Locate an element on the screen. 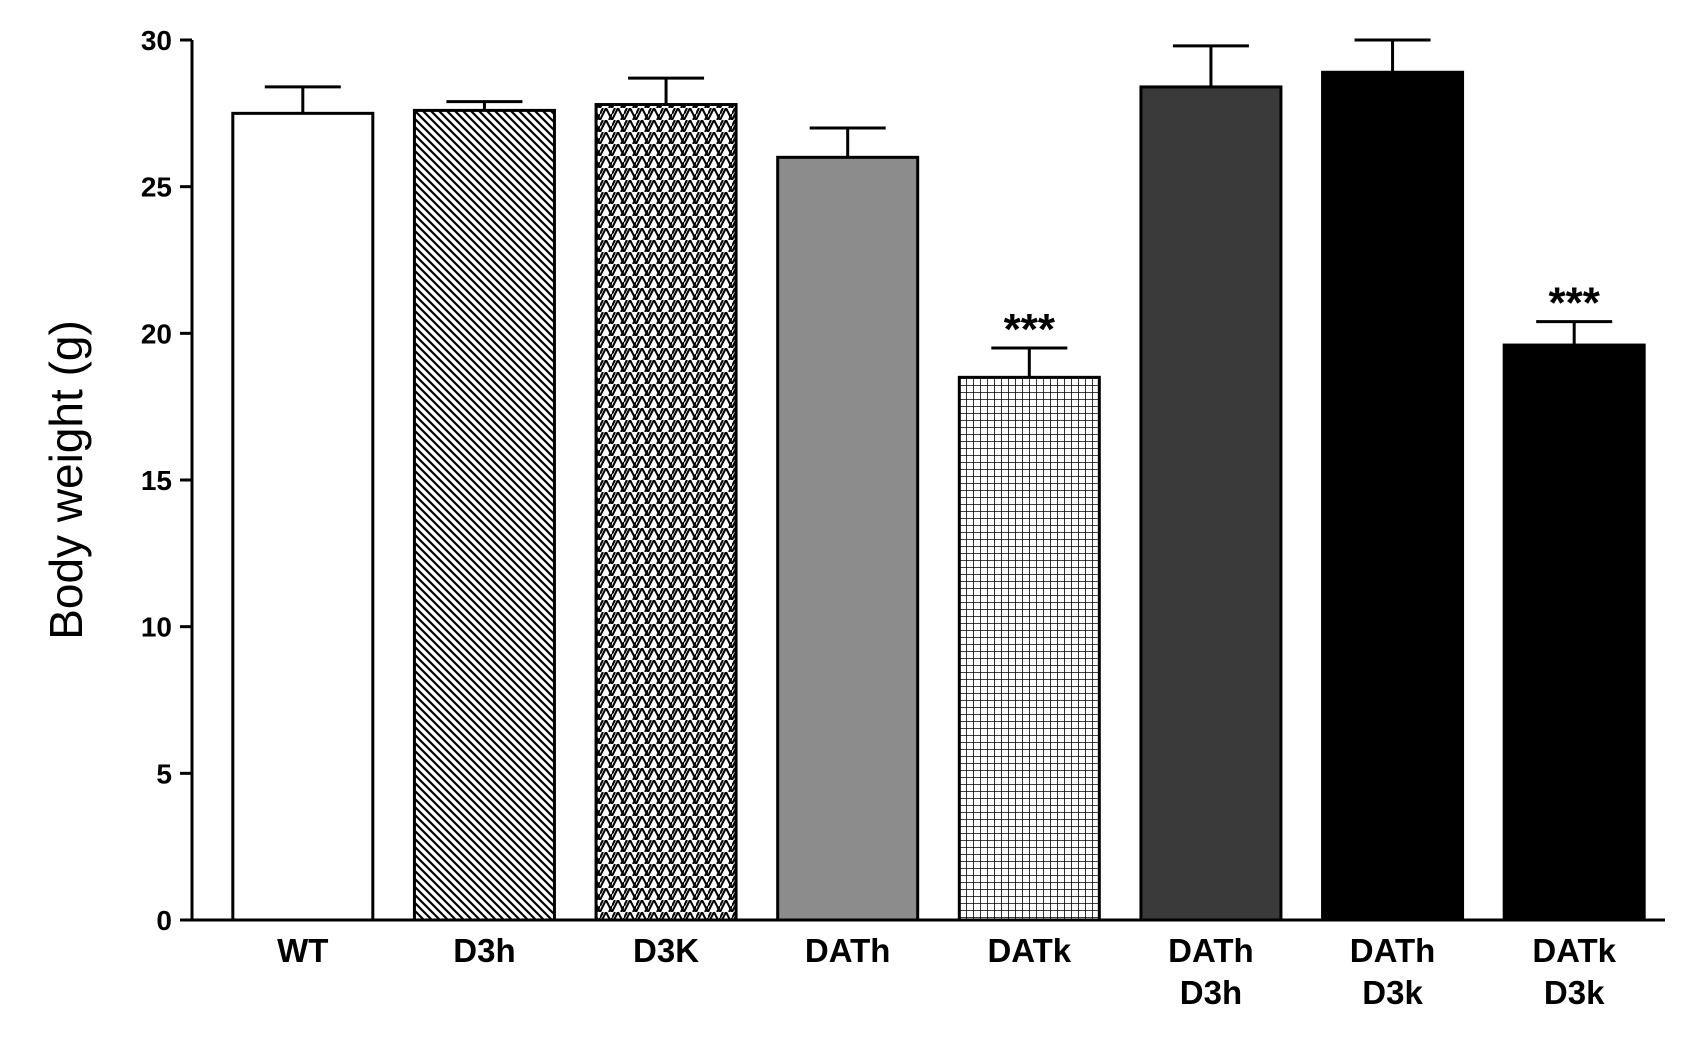 Image resolution: width=1684 pixels, height=1043 pixels. y-axis-label: Body weight (g) is located at coordinates (66, 480).